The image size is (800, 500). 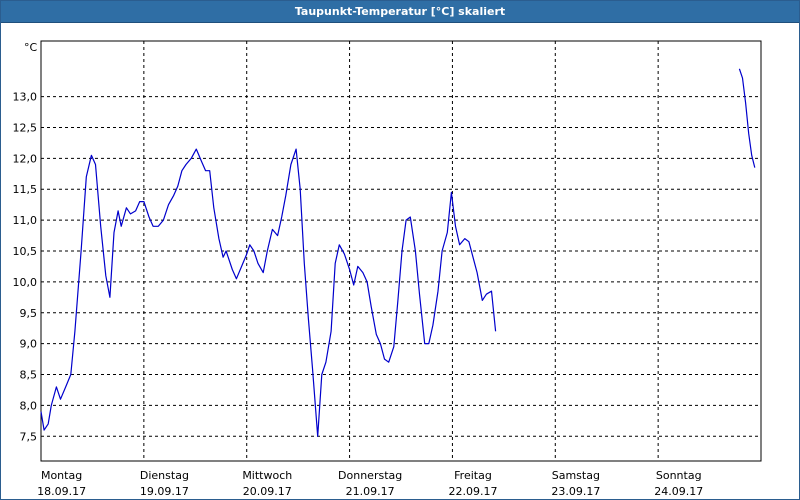 What do you see at coordinates (25, 220) in the screenshot?
I see `y-tick-label: 11,0` at bounding box center [25, 220].